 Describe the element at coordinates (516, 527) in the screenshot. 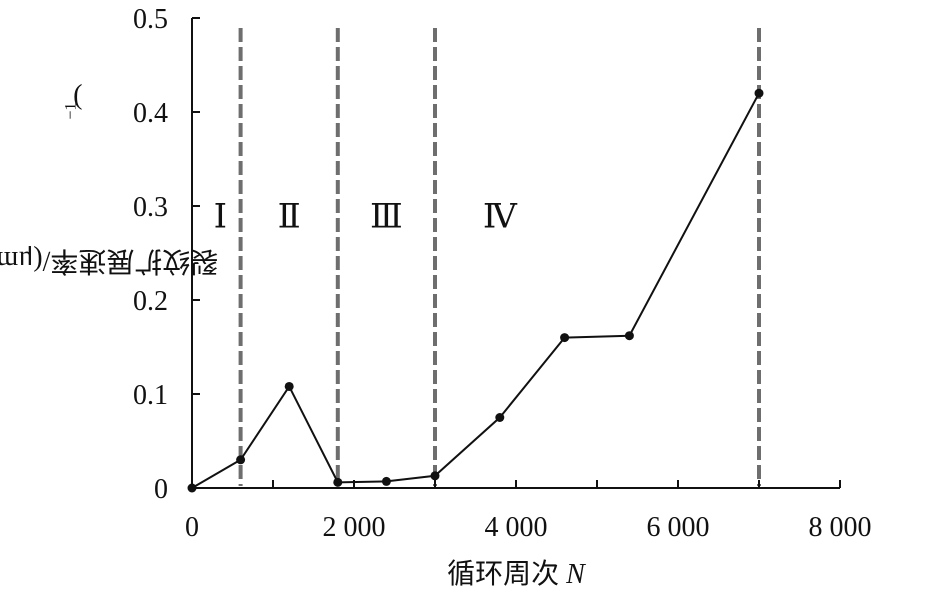

I see `x-tick-label: 4 000` at that location.